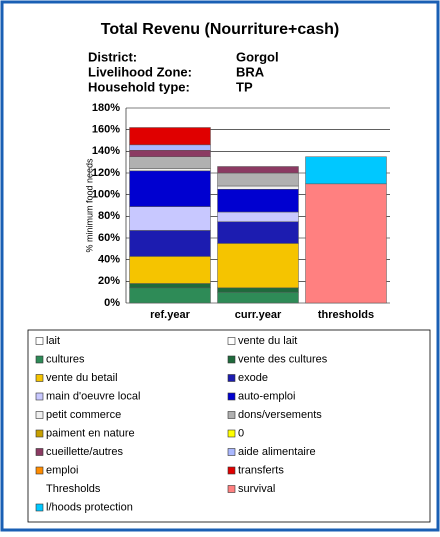  Describe the element at coordinates (244, 86) in the screenshot. I see `info-value: TP` at that location.